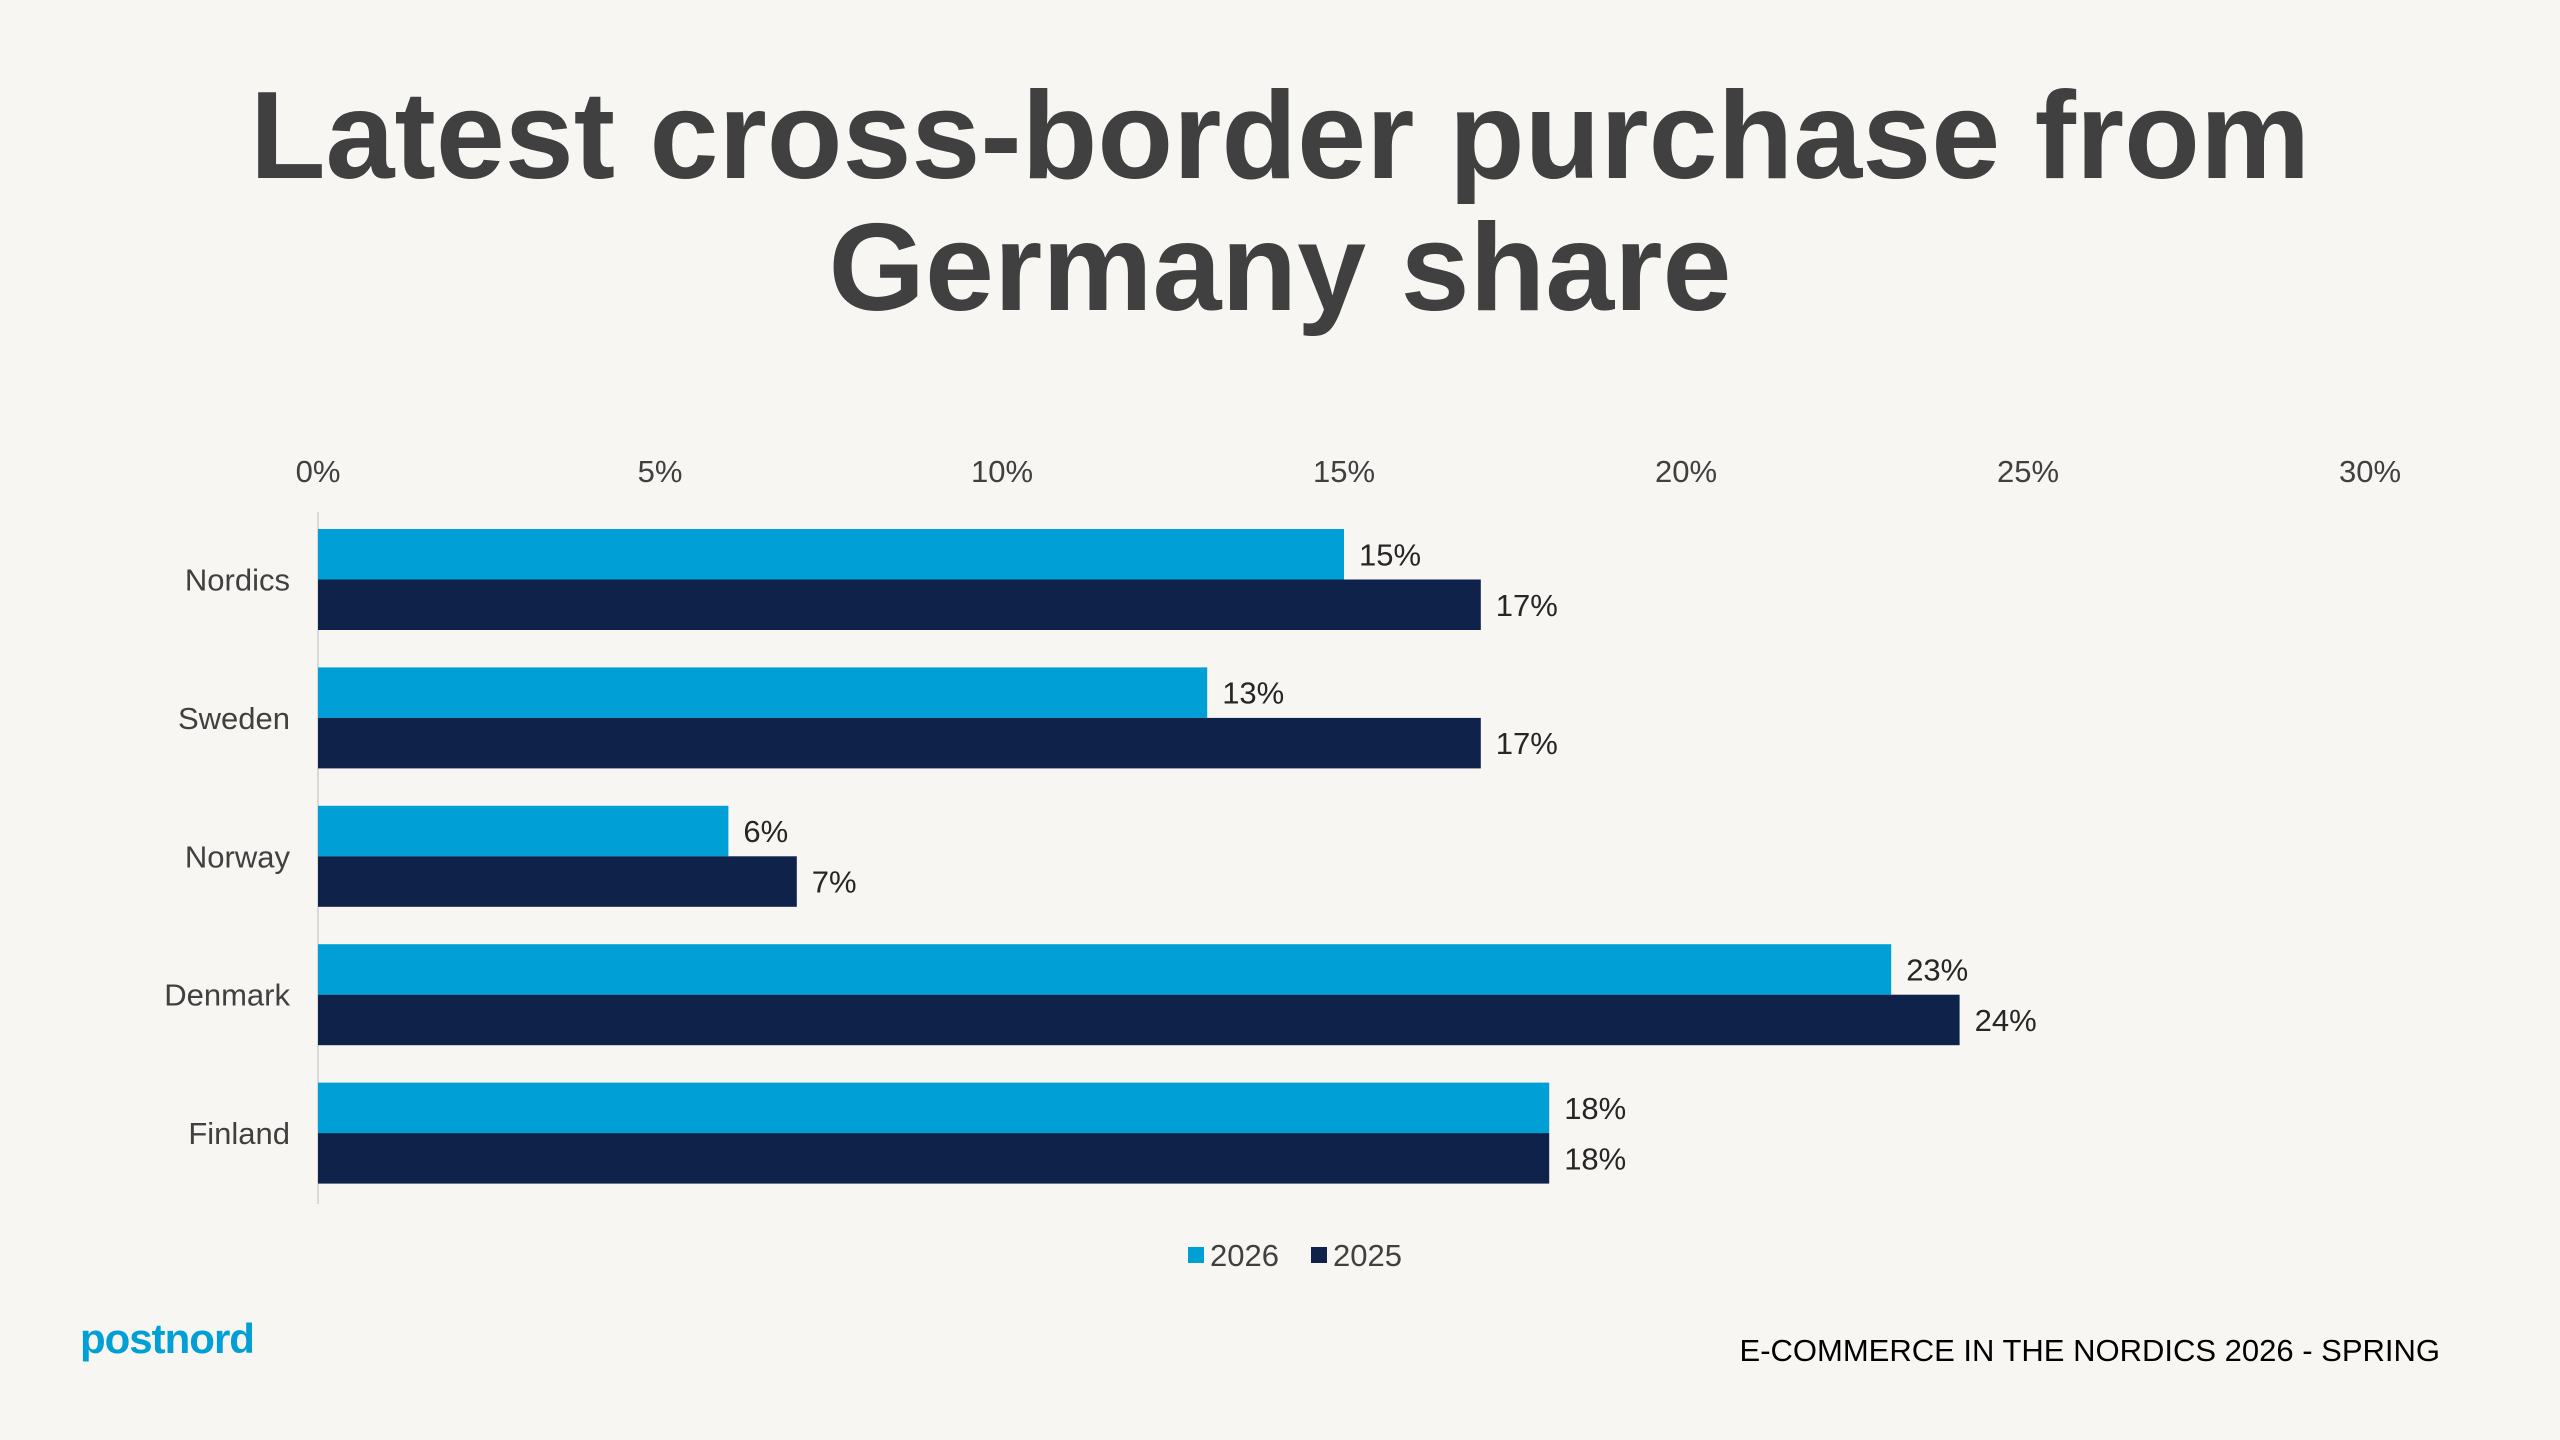  I want to click on chart-title-line-2: Germany share, so click(1280, 268).